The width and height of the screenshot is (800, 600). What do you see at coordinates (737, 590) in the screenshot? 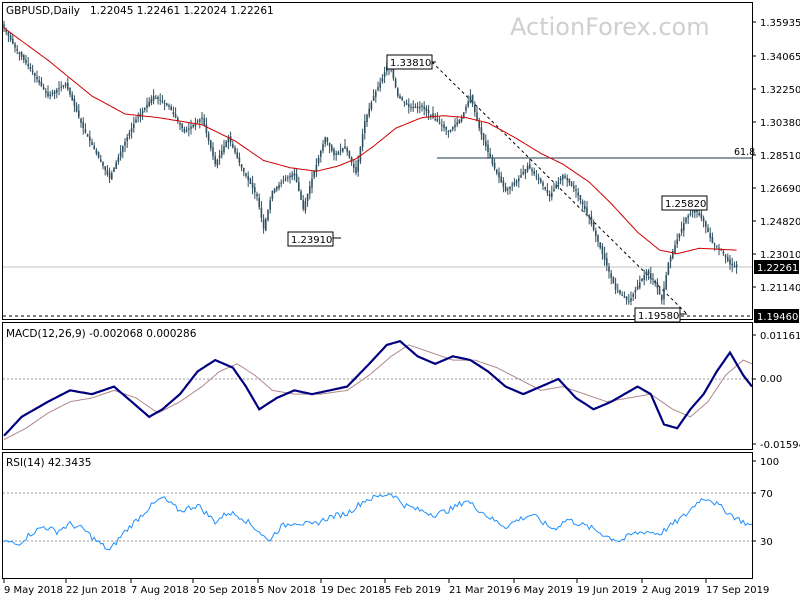
I see `date-tick: 17 Sep 2019` at bounding box center [737, 590].